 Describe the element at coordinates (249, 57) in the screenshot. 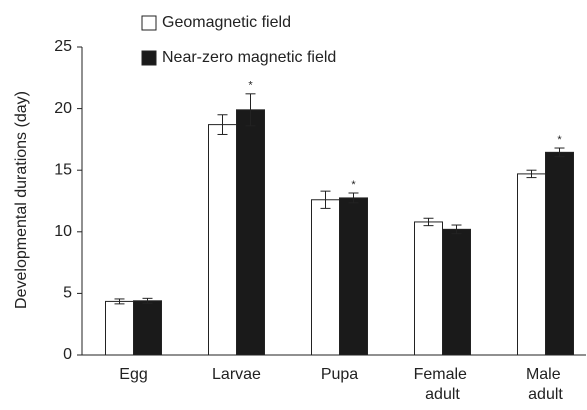

I see `legend-label: Near-zero magnetic field` at that location.